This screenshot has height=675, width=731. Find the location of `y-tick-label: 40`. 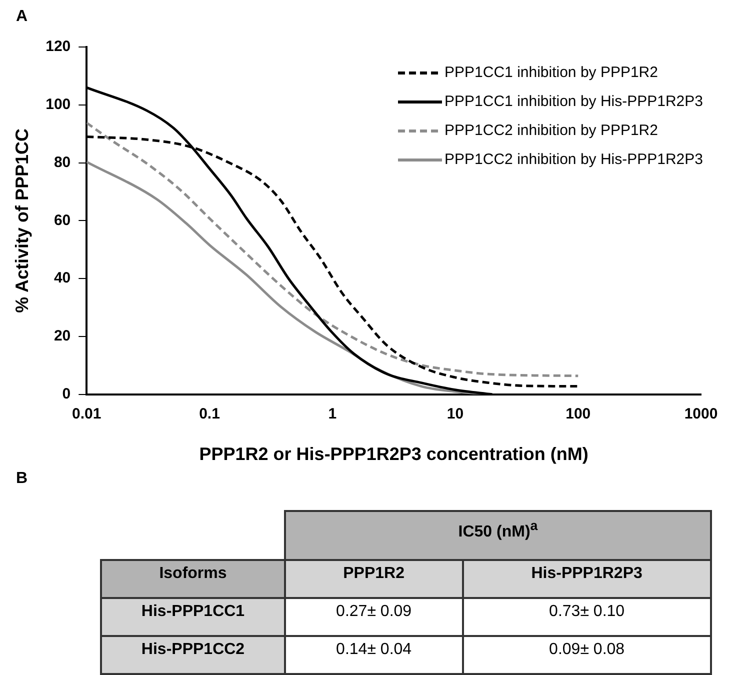

y-tick-label: 40 is located at coordinates (62, 278).